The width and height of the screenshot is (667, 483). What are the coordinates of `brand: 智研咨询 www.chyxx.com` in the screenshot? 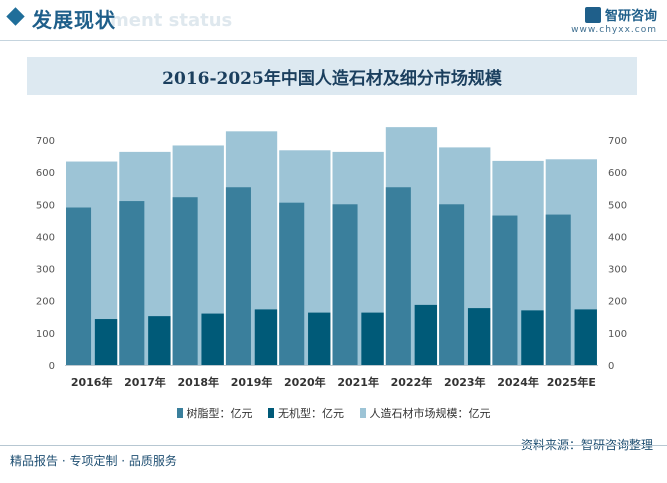 It's located at (614, 19).